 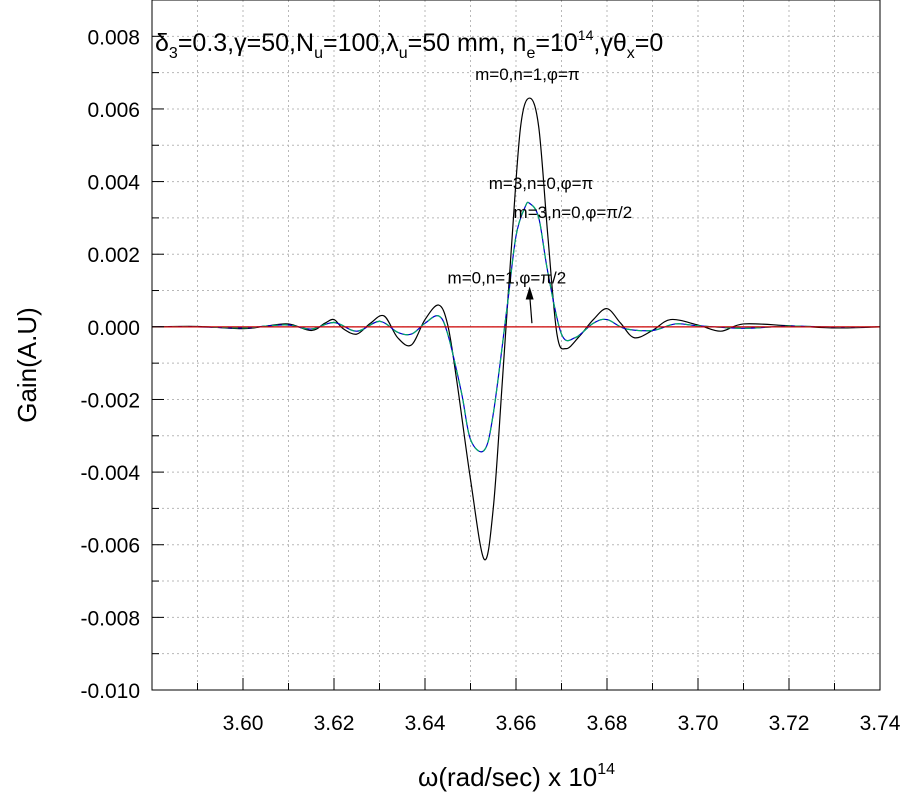 I want to click on x-tick-label: 3.64, so click(x=425, y=723).